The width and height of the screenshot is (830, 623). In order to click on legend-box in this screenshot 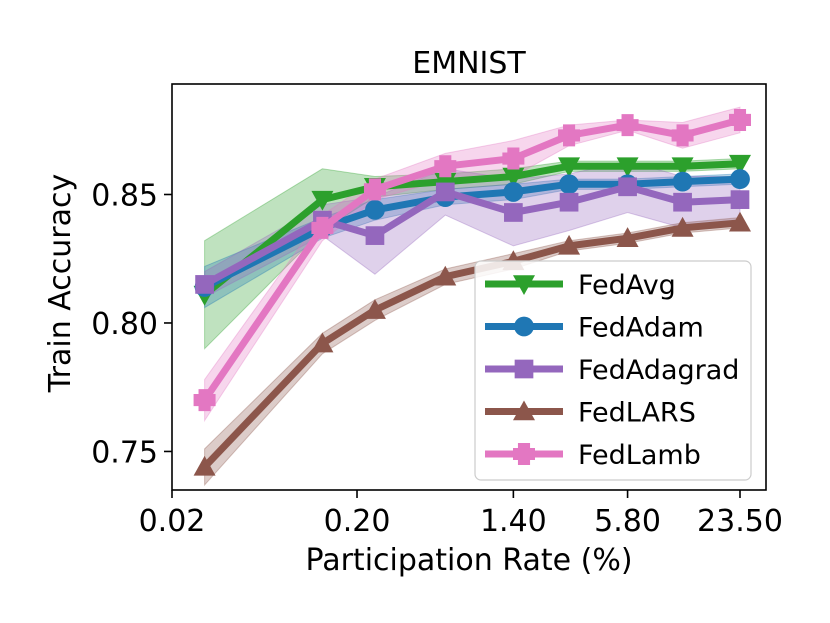, I will do `click(613, 370)`.